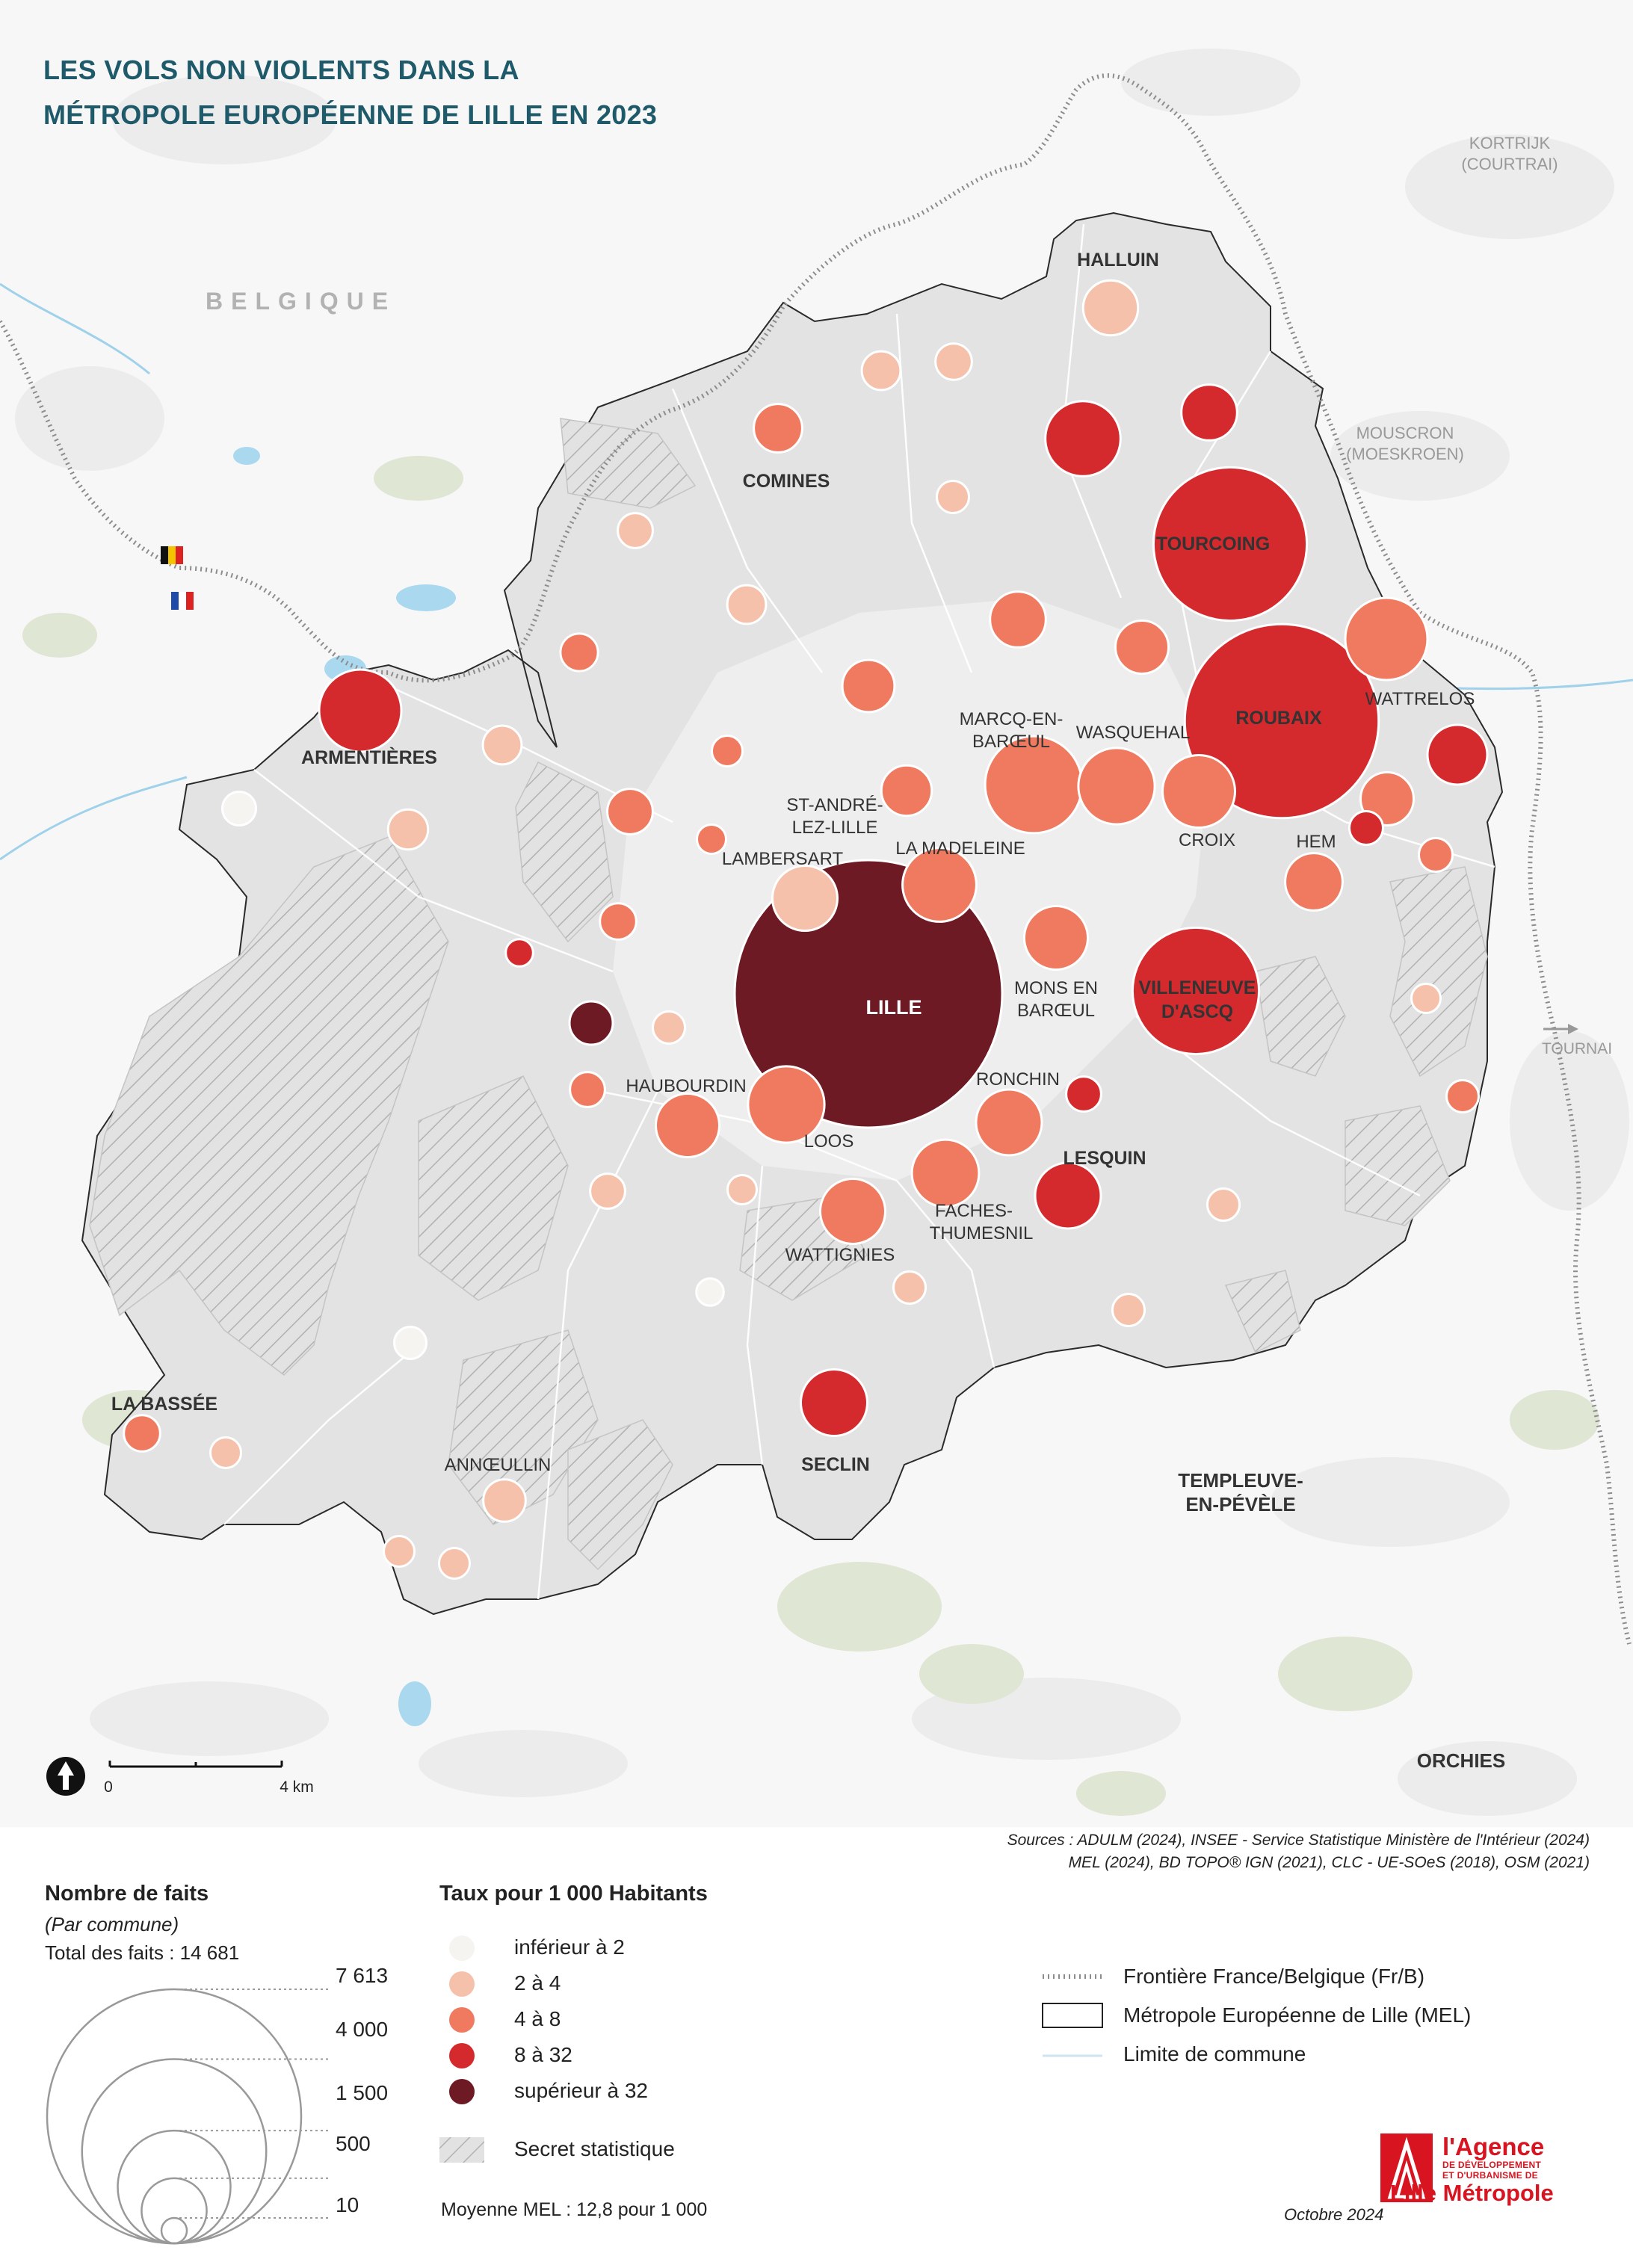  Describe the element at coordinates (581, 2090) in the screenshot. I see `rate-class-4: supérieur à 32` at that location.